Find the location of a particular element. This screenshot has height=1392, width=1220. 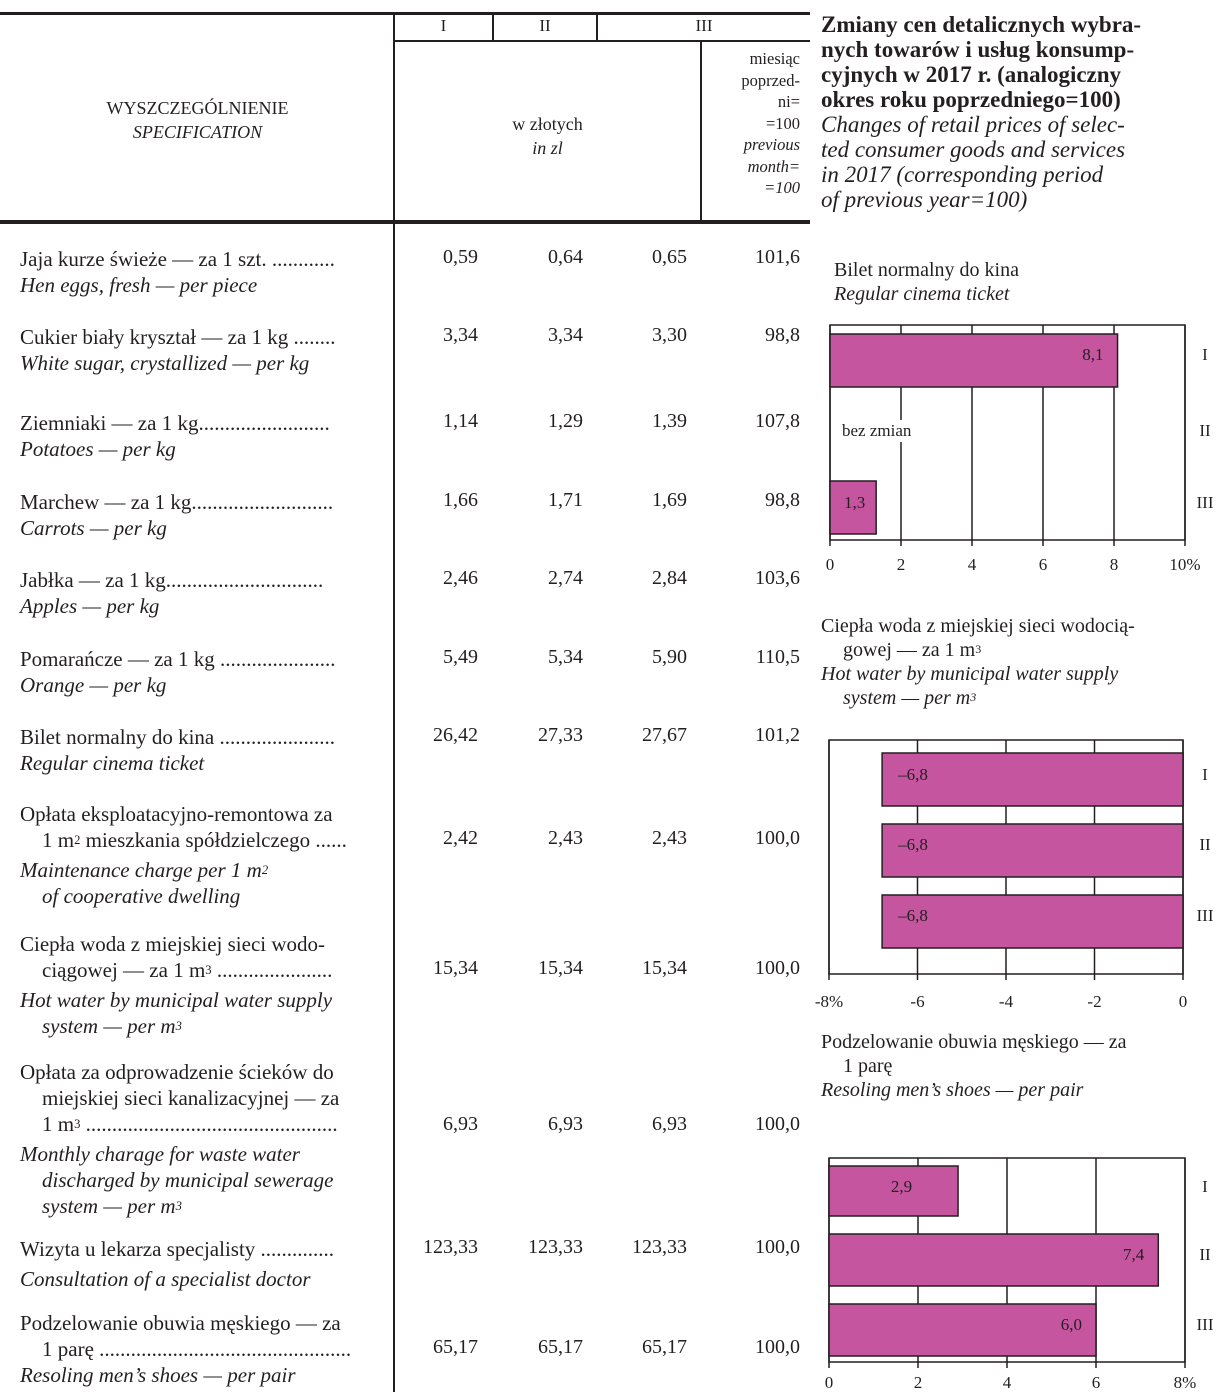

cell-iii: 2,43 is located at coordinates (669, 838).